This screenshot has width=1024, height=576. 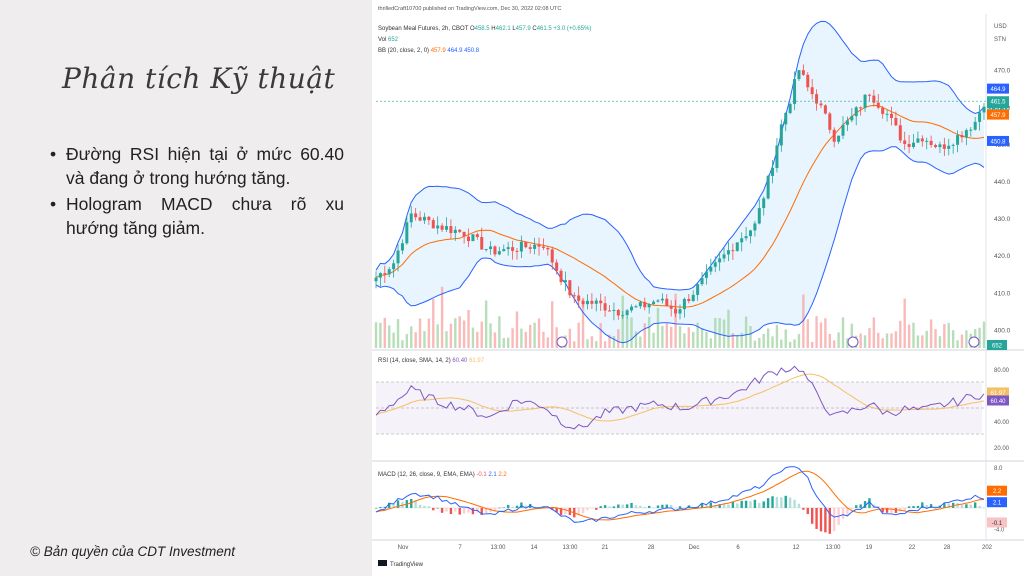 What do you see at coordinates (415, 361) in the screenshot?
I see `legend-value: RSI (14, close, SMA, 14, 2)` at bounding box center [415, 361].